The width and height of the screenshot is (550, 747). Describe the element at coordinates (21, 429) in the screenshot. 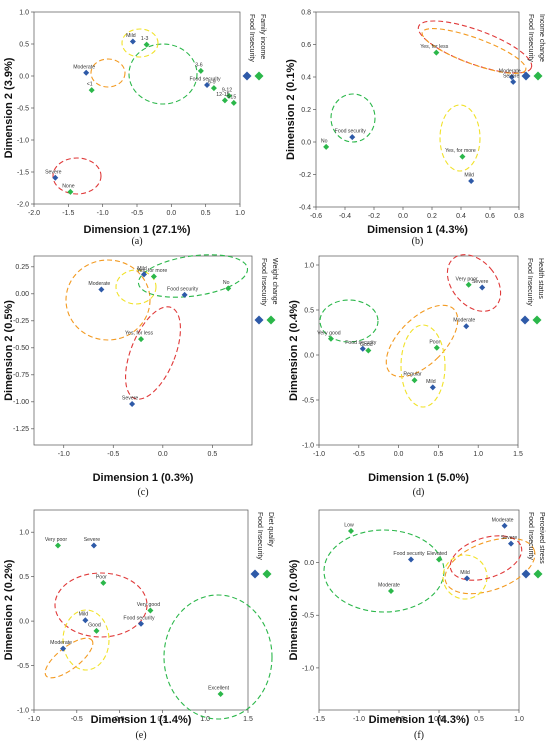

I see `y-tick-label: -1.25` at that location.